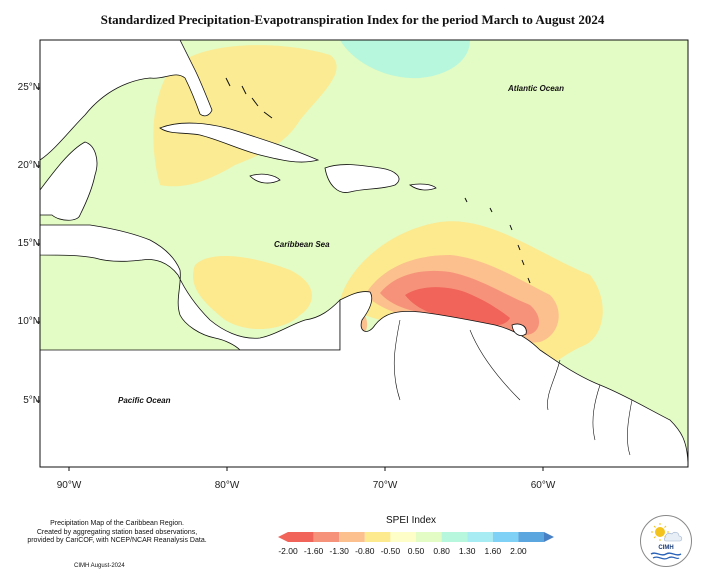 This screenshot has width=705, height=577. Describe the element at coordinates (302, 244) in the screenshot. I see `caribbean-sea-label: Caribbean Sea` at that location.